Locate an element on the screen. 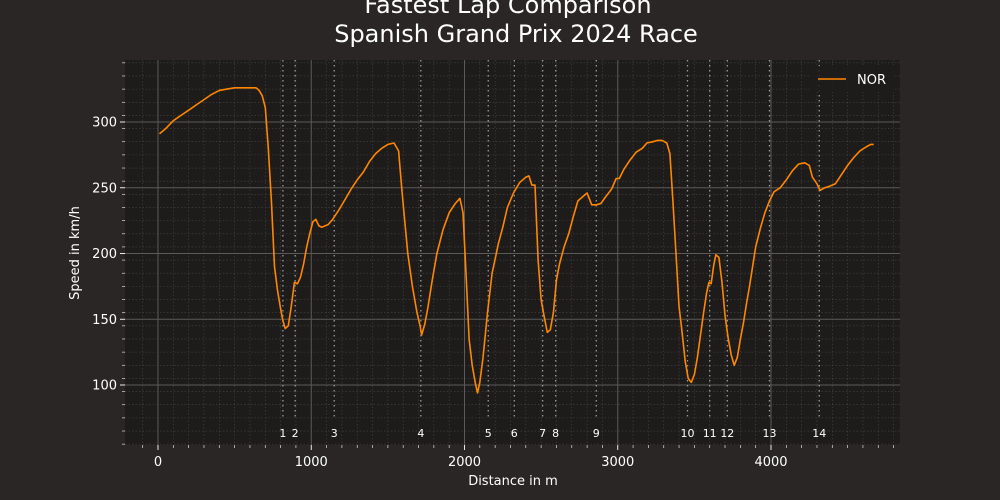 This screenshot has height=500, width=1000. x-tick-label: 1000 is located at coordinates (311, 462).